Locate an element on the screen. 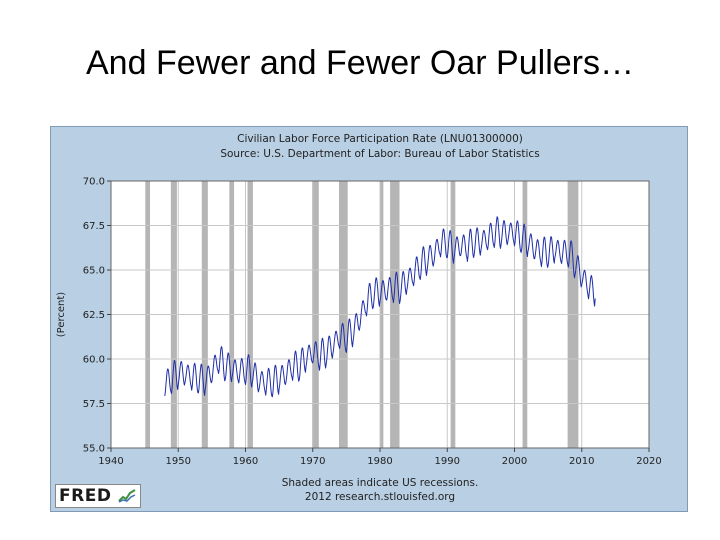 Image resolution: width=720 pixels, height=540 pixels. x-tick-label: 2000 is located at coordinates (514, 461).